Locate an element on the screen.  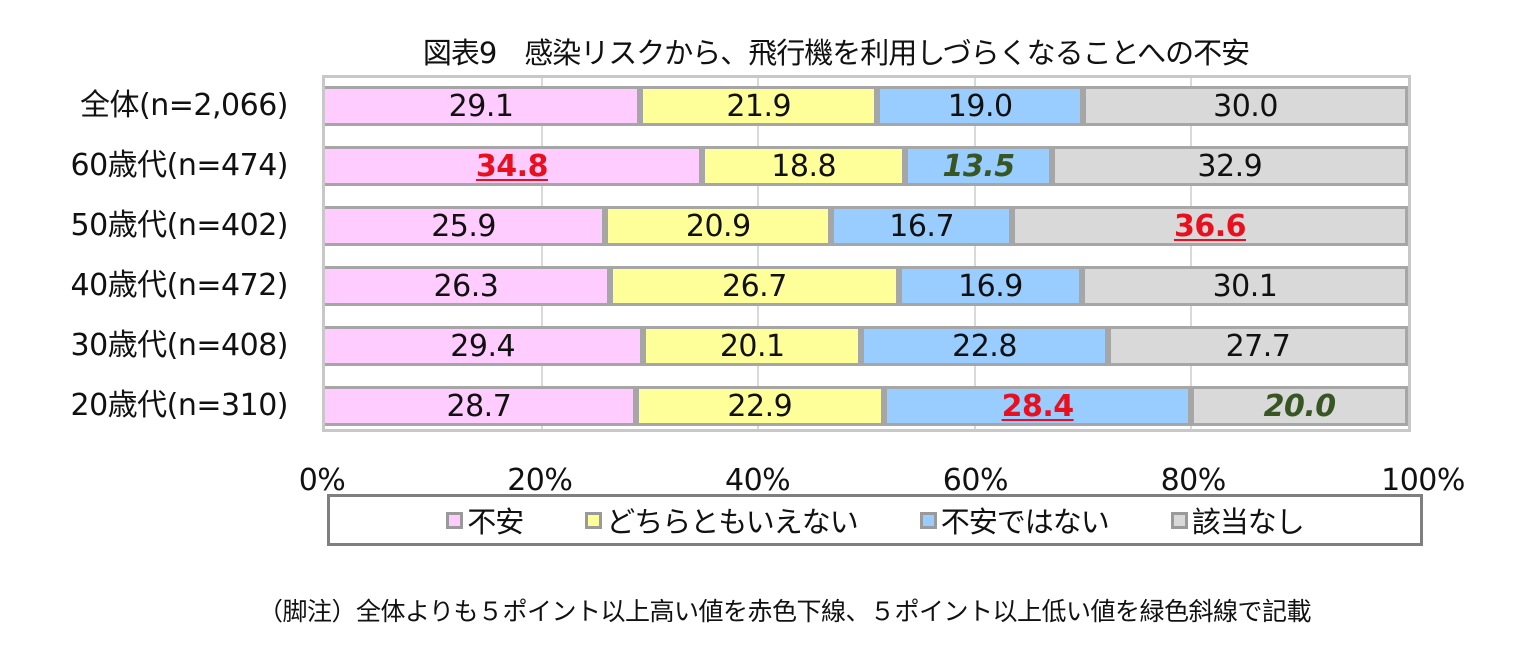
stacked-bar: 29.1 21.9 19.0 30.0 is located at coordinates (866, 106).